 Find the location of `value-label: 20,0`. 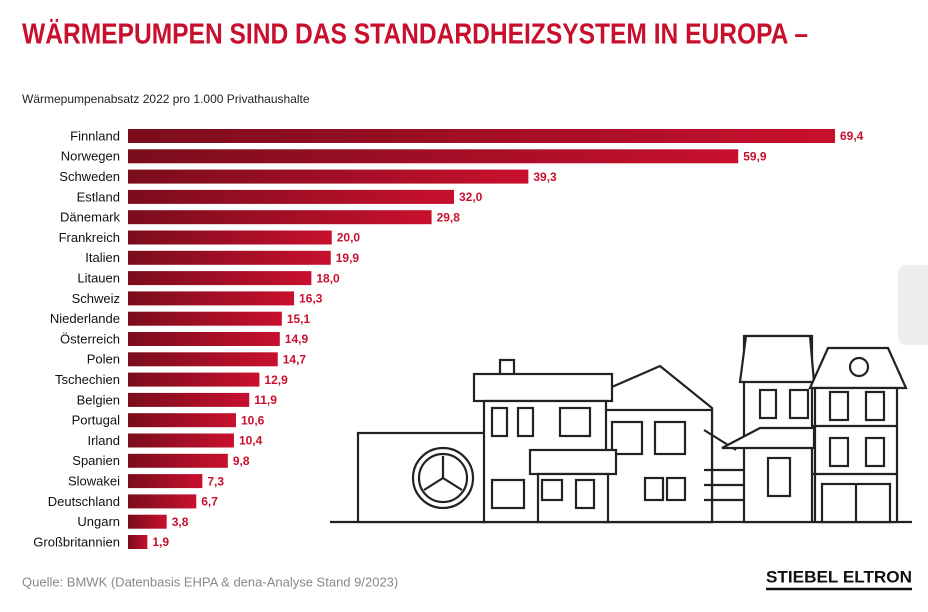

value-label: 20,0 is located at coordinates (349, 238).